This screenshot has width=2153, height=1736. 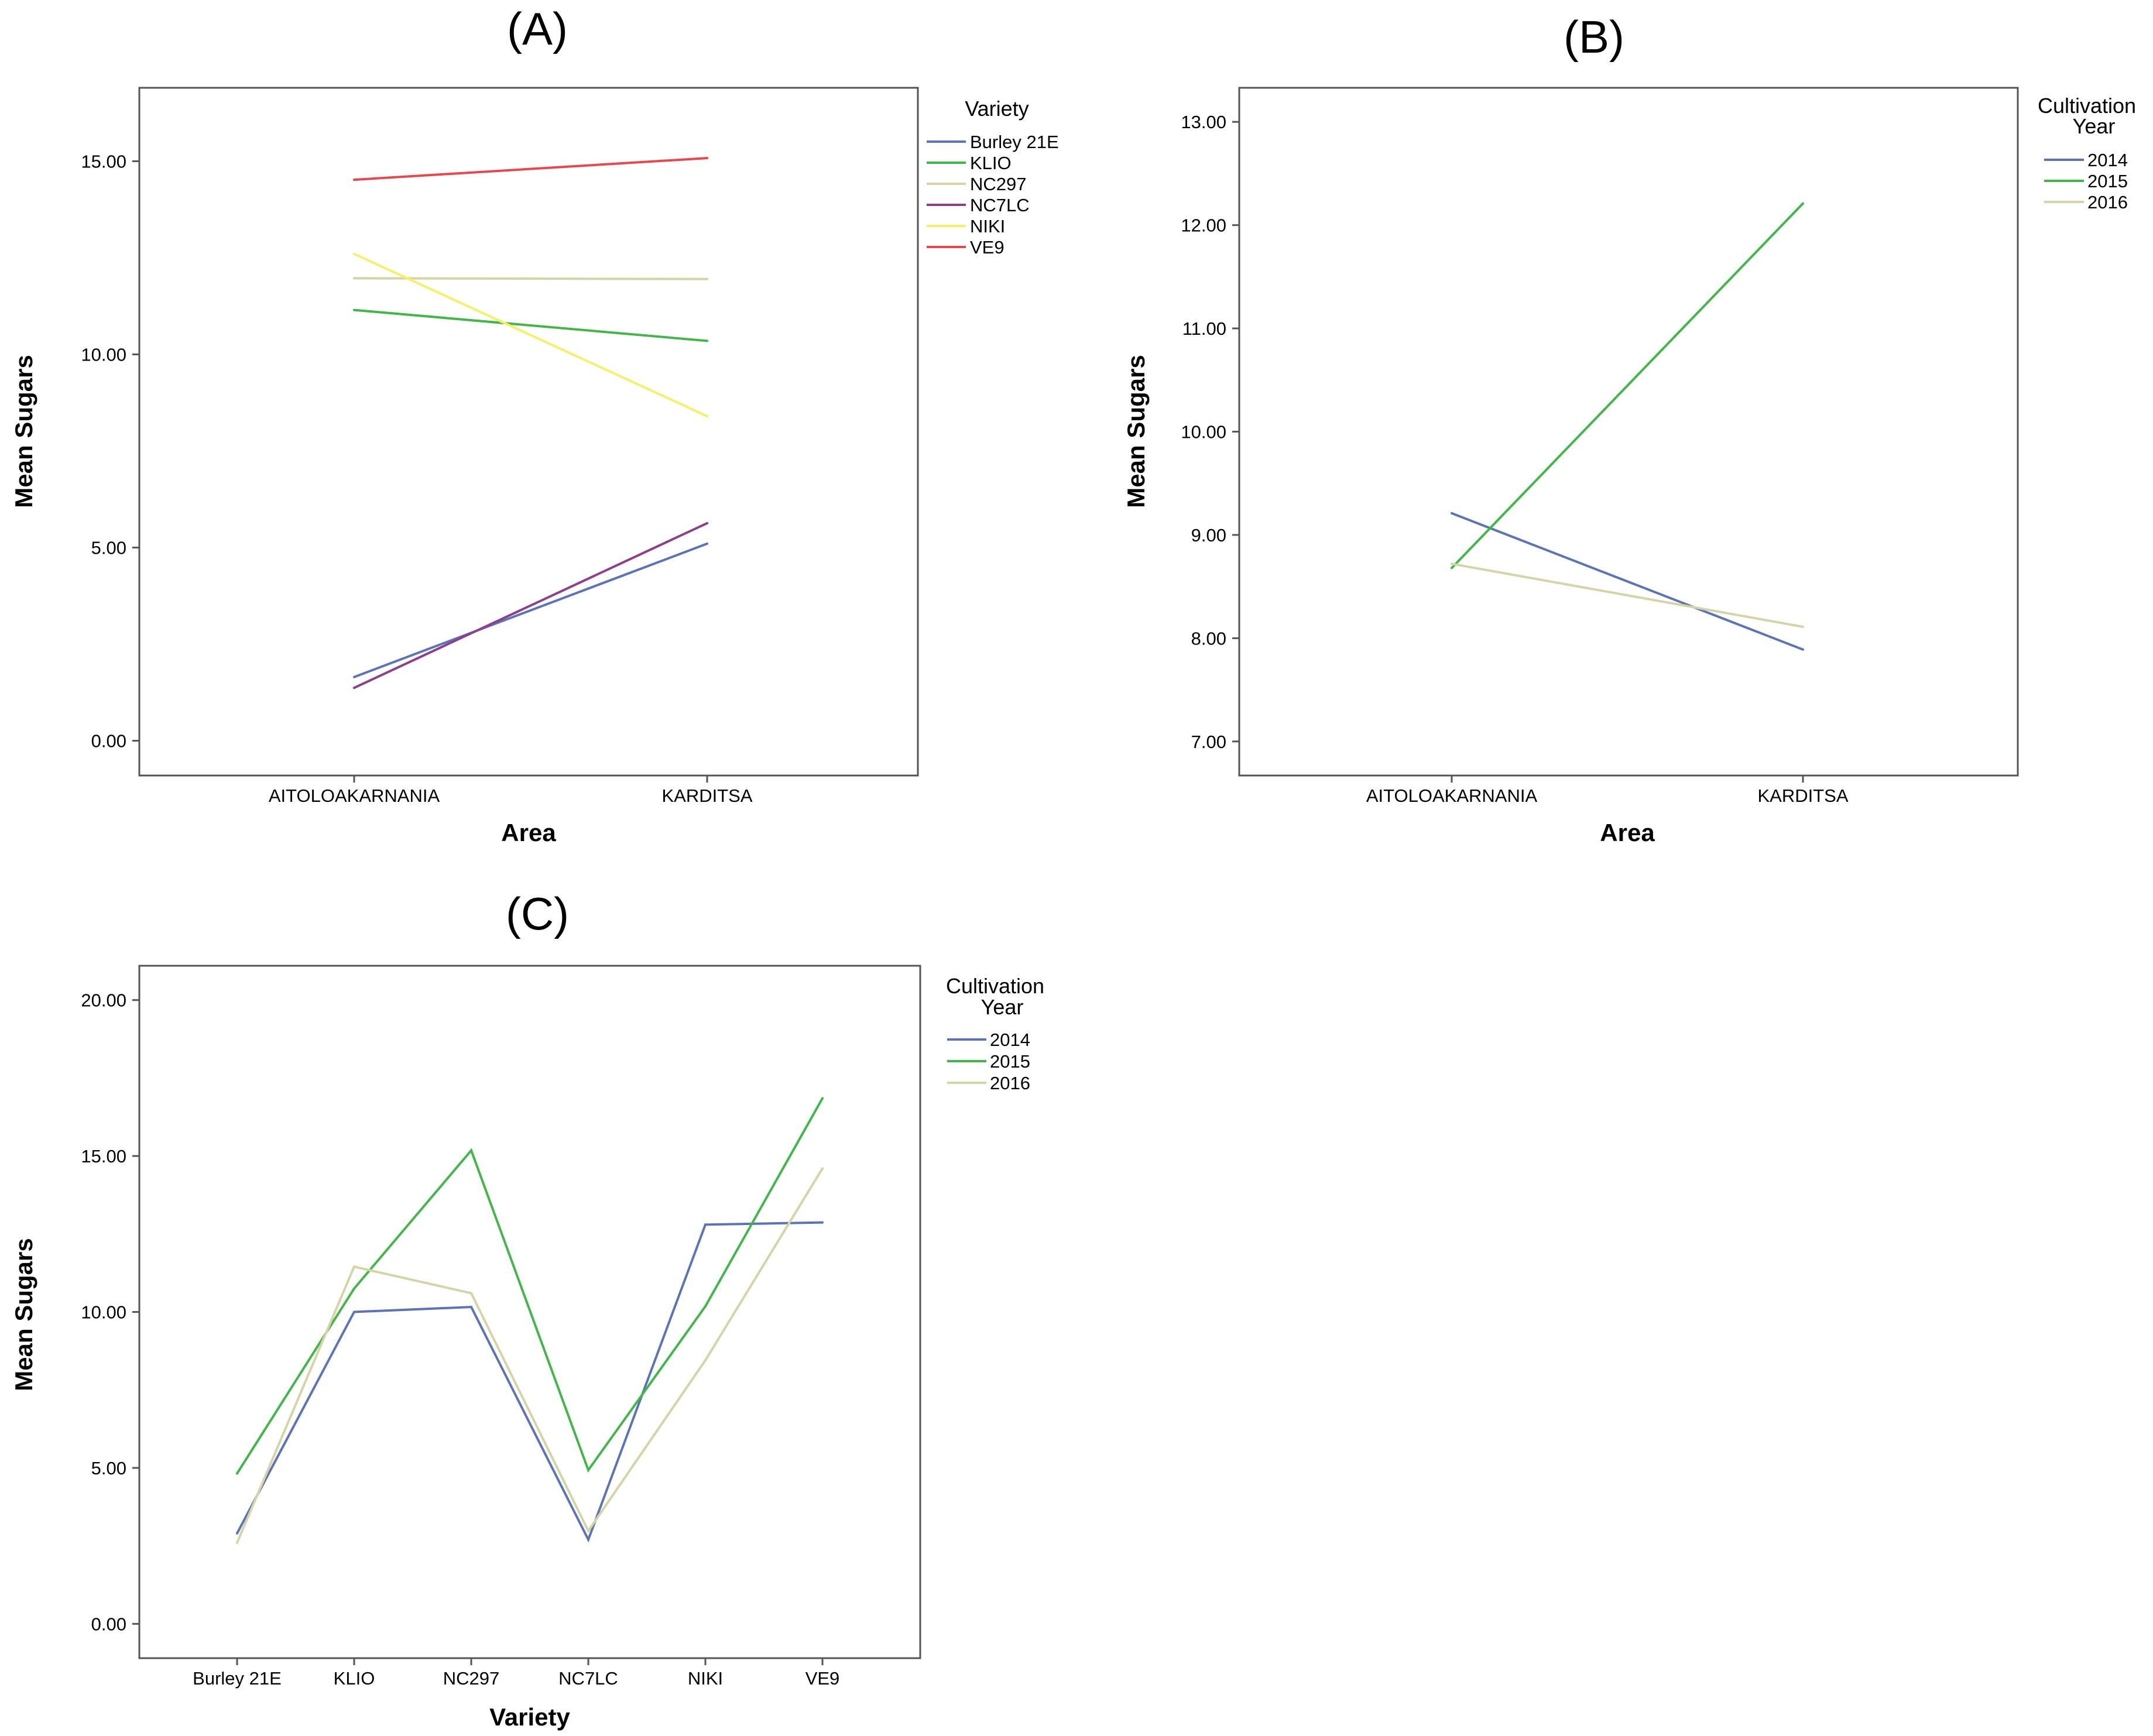 What do you see at coordinates (2094, 126) in the screenshot?
I see `panel-b-legend-title-line2: Year` at bounding box center [2094, 126].